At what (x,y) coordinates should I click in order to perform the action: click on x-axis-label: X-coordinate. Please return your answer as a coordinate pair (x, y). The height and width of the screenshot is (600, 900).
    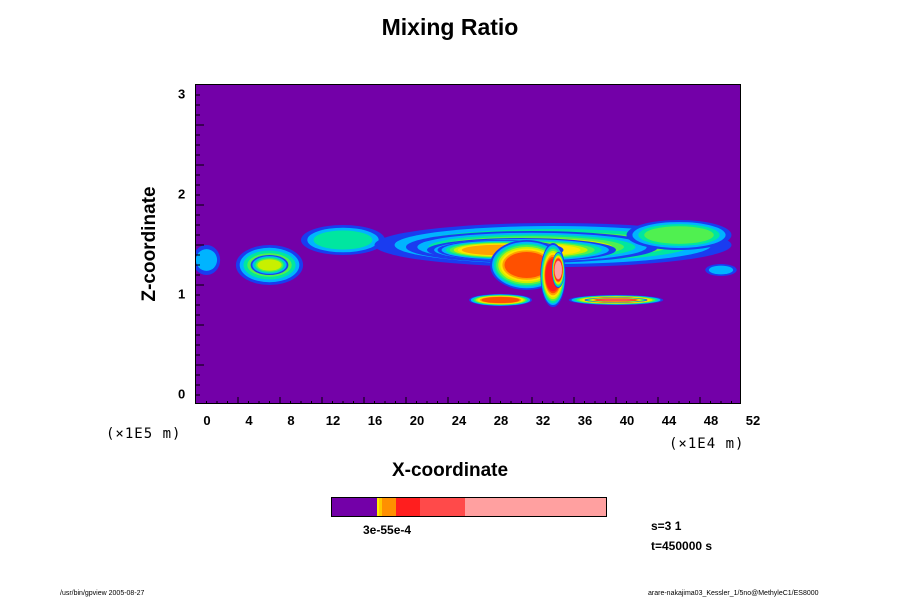
    Looking at the image, I should click on (450, 470).